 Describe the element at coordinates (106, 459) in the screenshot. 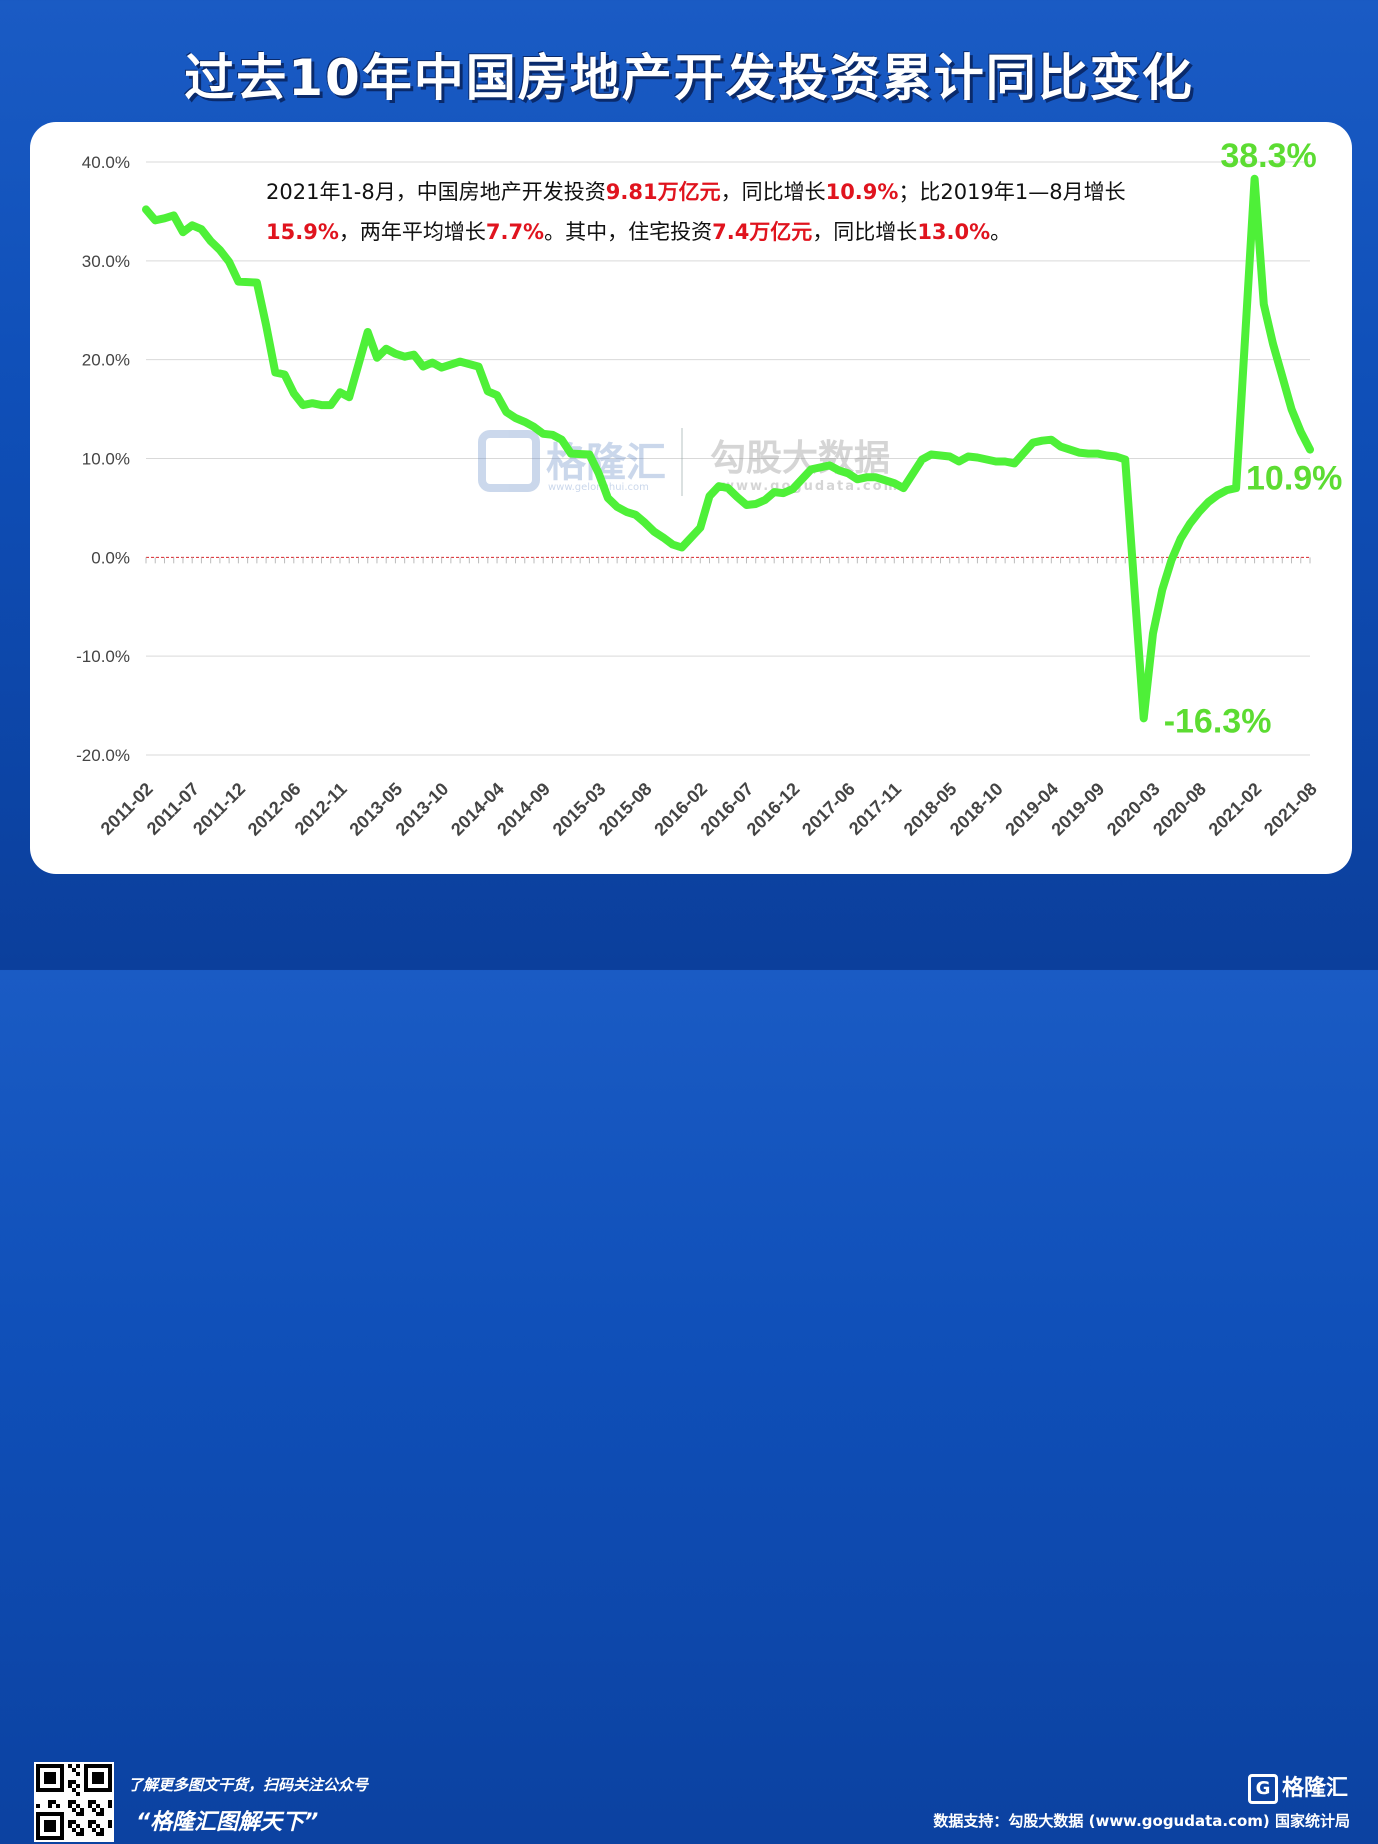

I see `y-tick-label: 10.0%` at that location.